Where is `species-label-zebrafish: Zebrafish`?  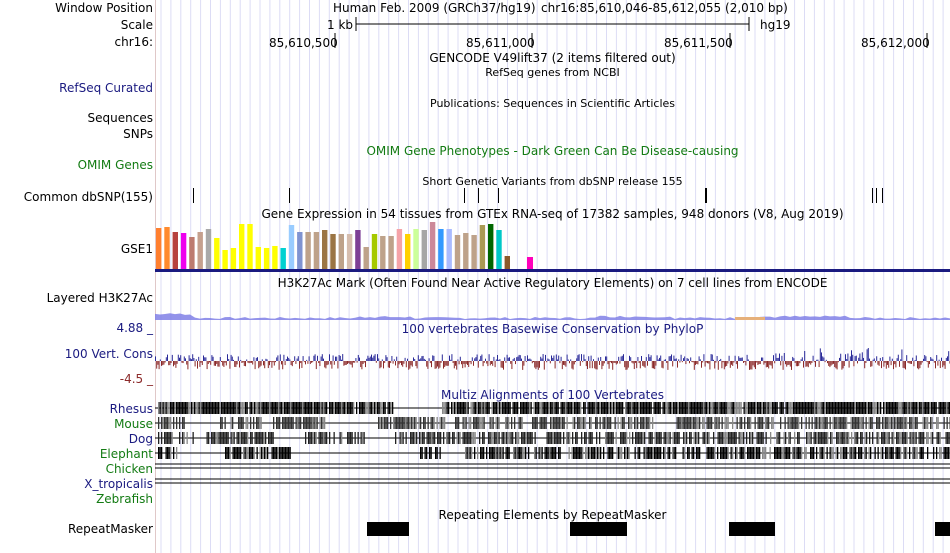
species-label-zebrafish: Zebrafish is located at coordinates (124, 499).